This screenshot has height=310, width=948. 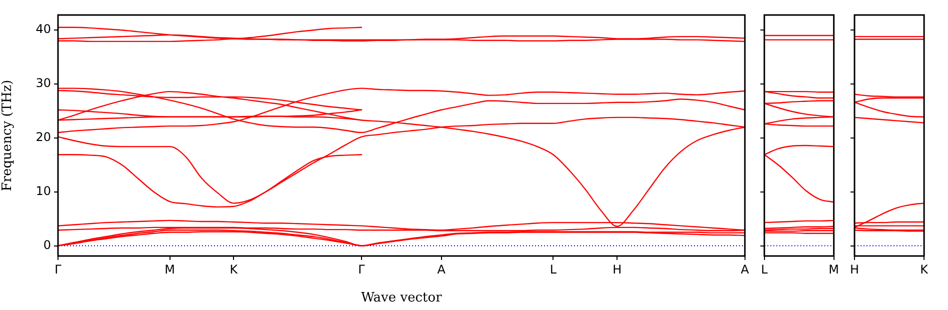 I want to click on y-tick-label: 20, so click(x=43, y=137).